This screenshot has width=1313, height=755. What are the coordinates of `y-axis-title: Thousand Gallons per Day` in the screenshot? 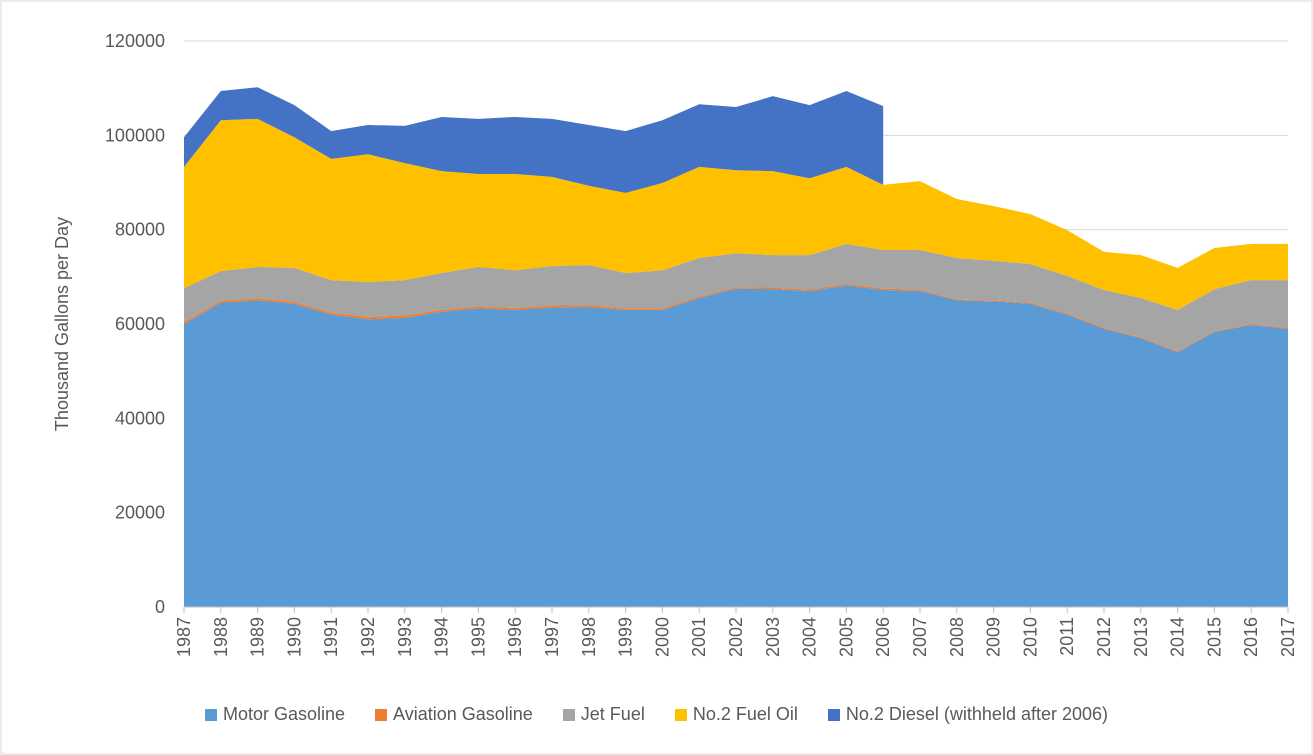 It's located at (62, 324).